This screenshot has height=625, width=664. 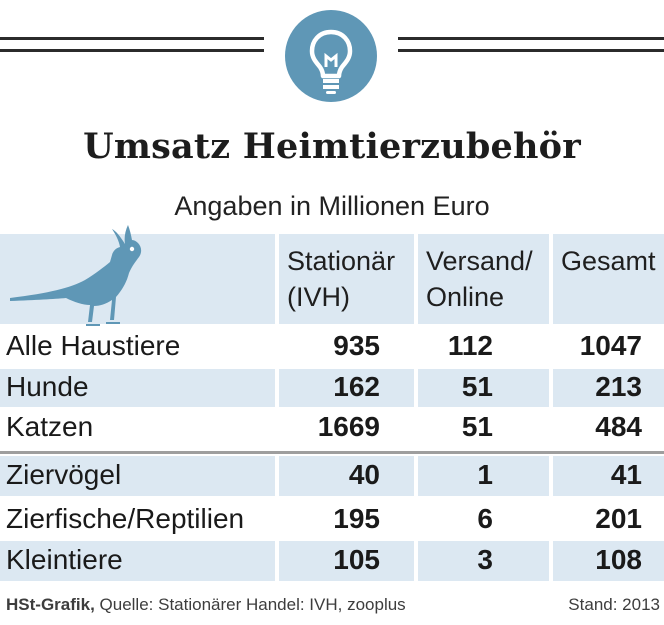 I want to click on cell-hunde-gesamt: 213, so click(x=618, y=386).